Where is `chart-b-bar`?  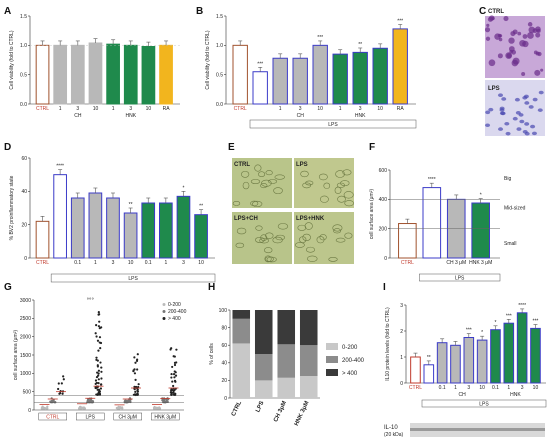
chart-b-bar is located at coordinates (280, 81).